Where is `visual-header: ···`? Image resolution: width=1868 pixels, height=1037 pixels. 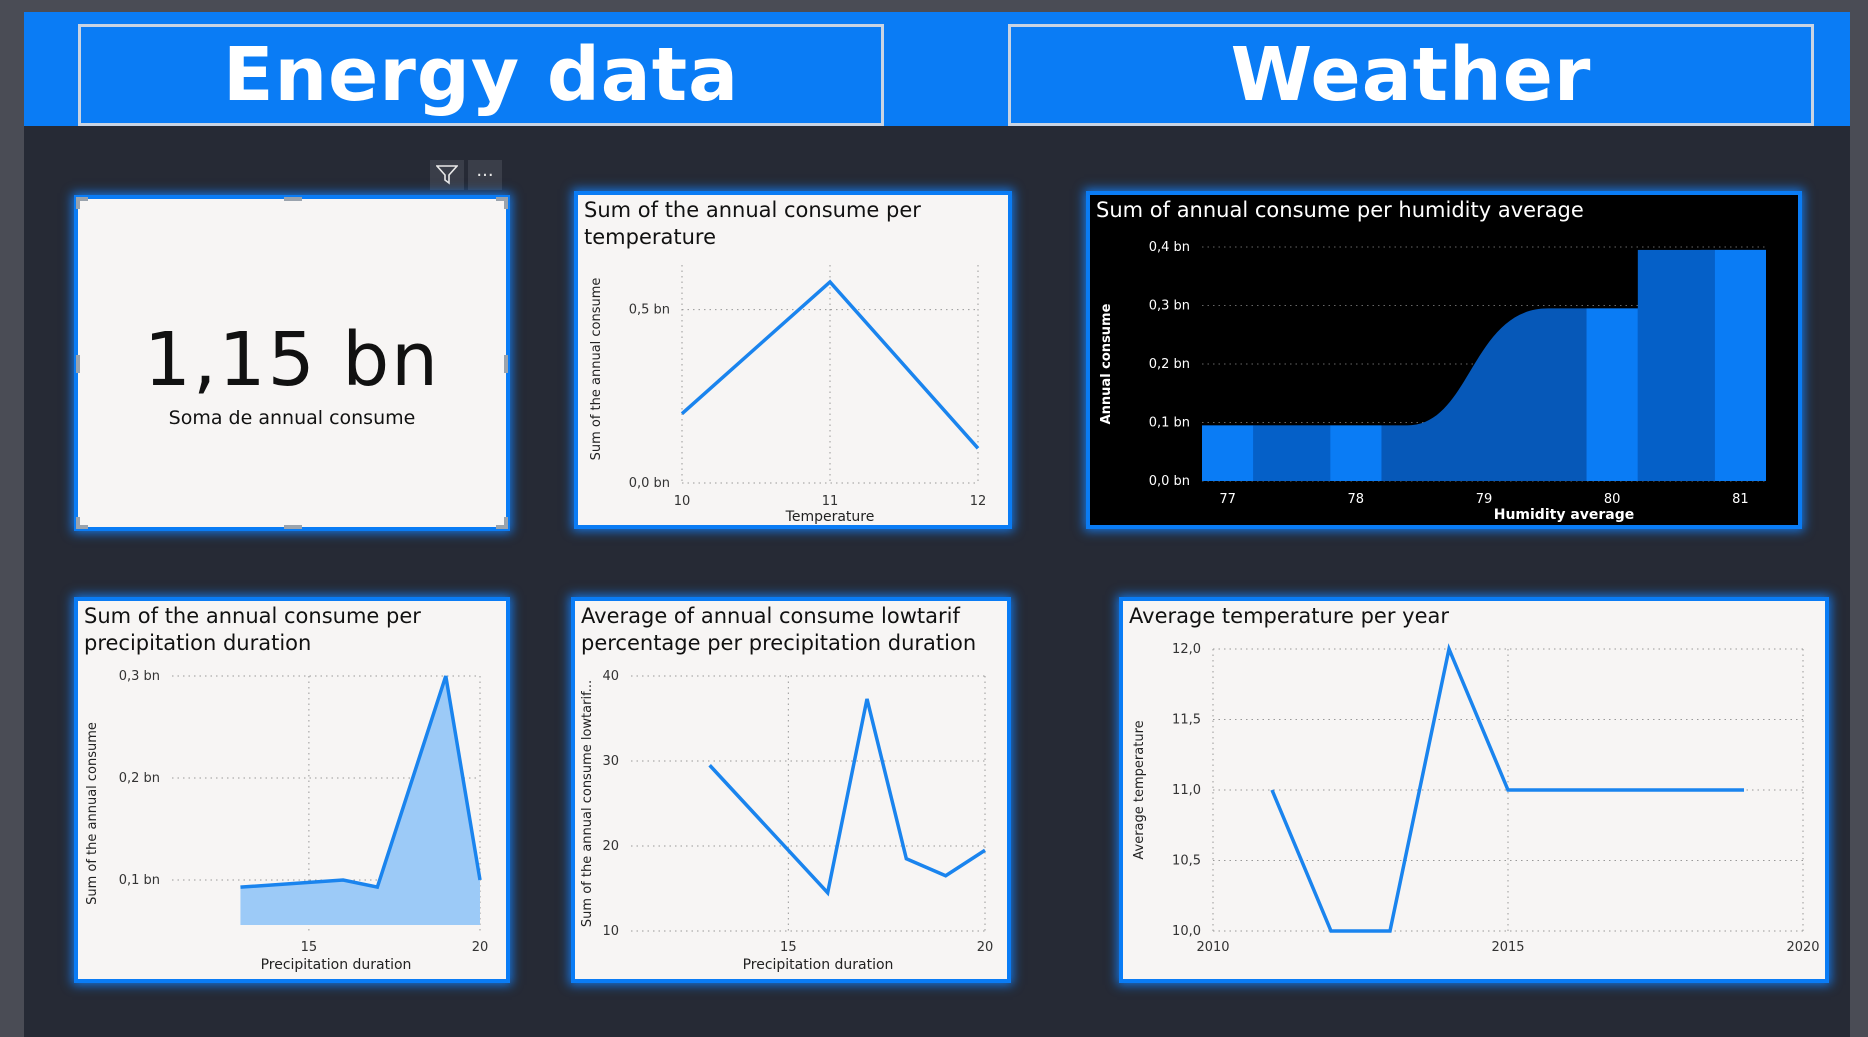
visual-header: ··· is located at coordinates (466, 175).